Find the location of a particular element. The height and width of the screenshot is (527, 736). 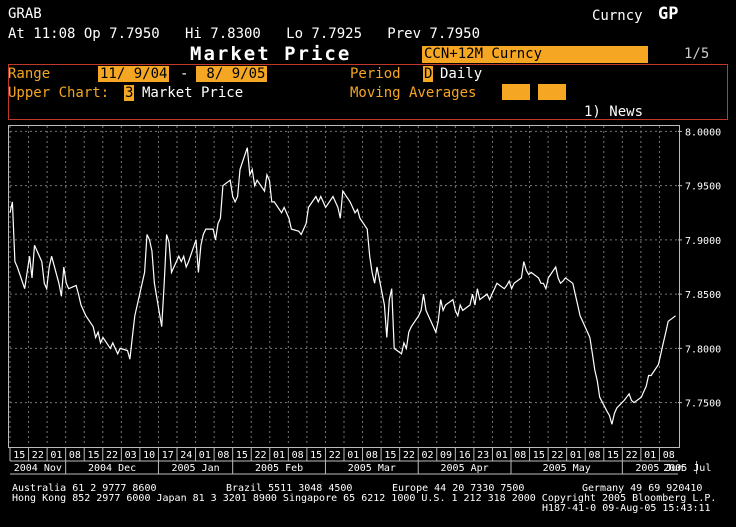

month-label: 2005 Mar is located at coordinates (372, 468).